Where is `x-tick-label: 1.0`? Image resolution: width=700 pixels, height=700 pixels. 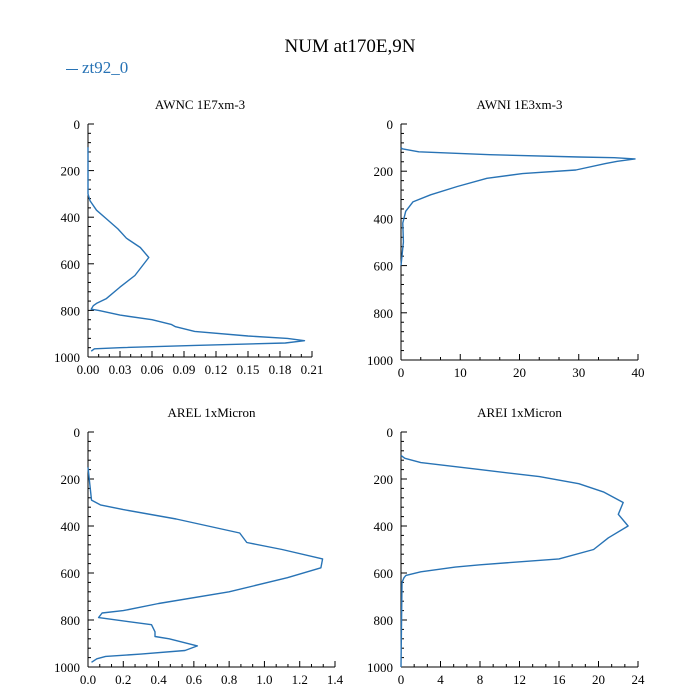 x-tick-label: 1.0 is located at coordinates (264, 679).